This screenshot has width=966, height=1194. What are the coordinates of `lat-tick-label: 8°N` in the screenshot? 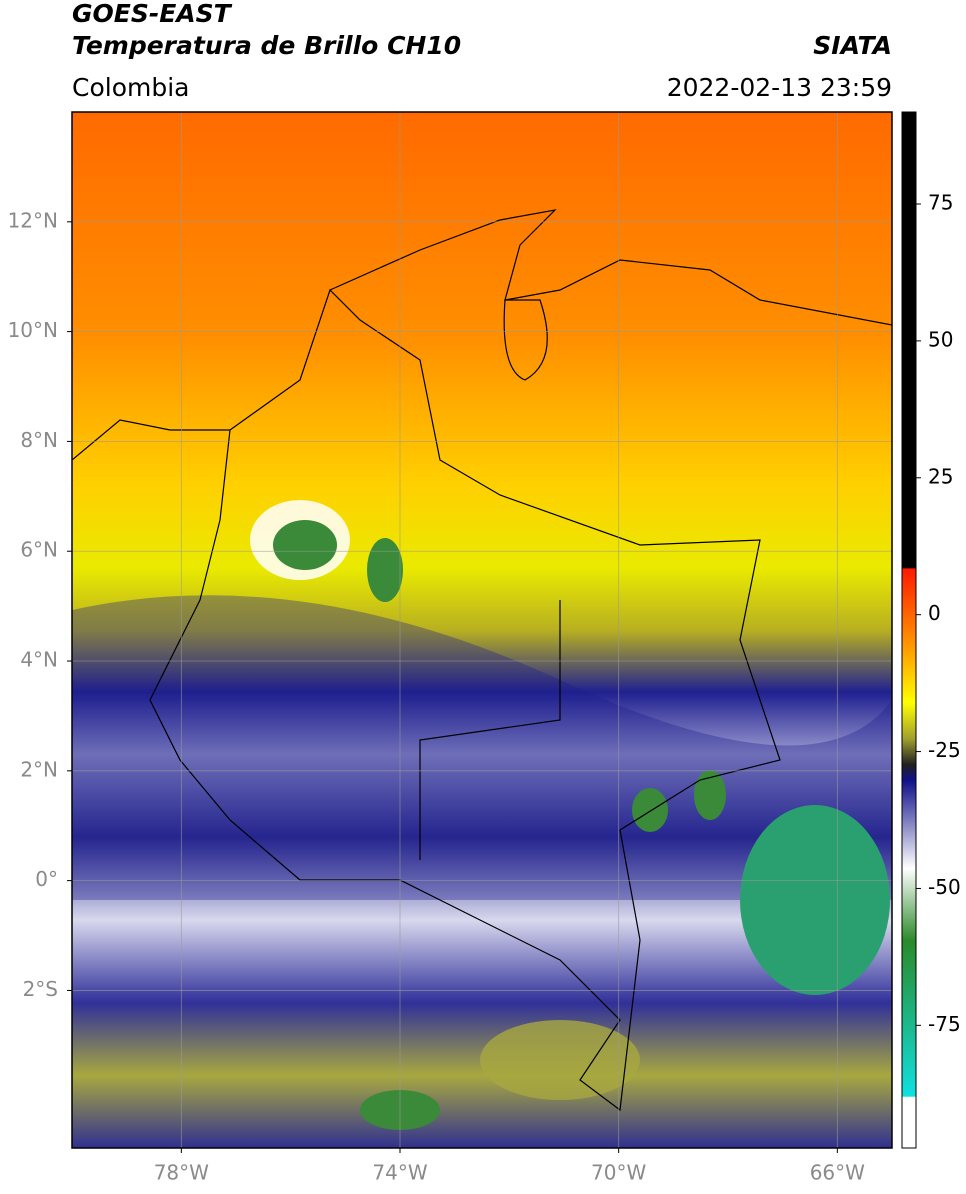 It's located at (39, 440).